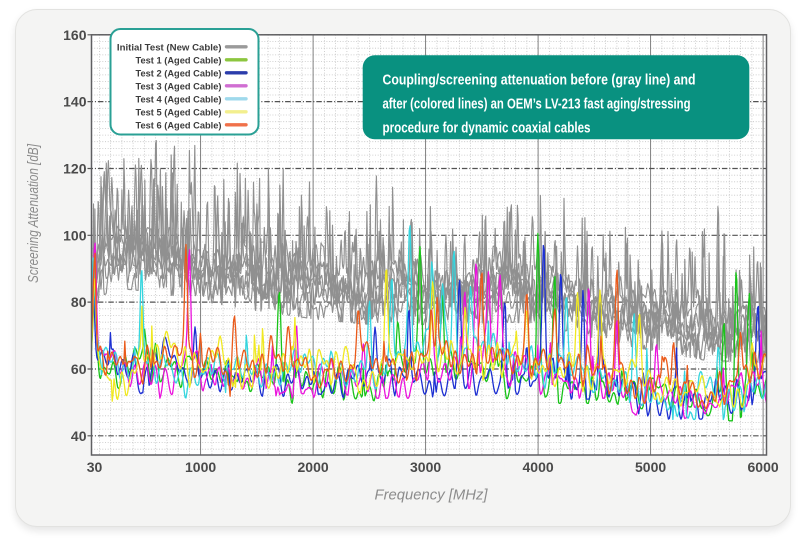 The image size is (806, 539). Describe the element at coordinates (538, 467) in the screenshot. I see `svg-text: 4000` at that location.